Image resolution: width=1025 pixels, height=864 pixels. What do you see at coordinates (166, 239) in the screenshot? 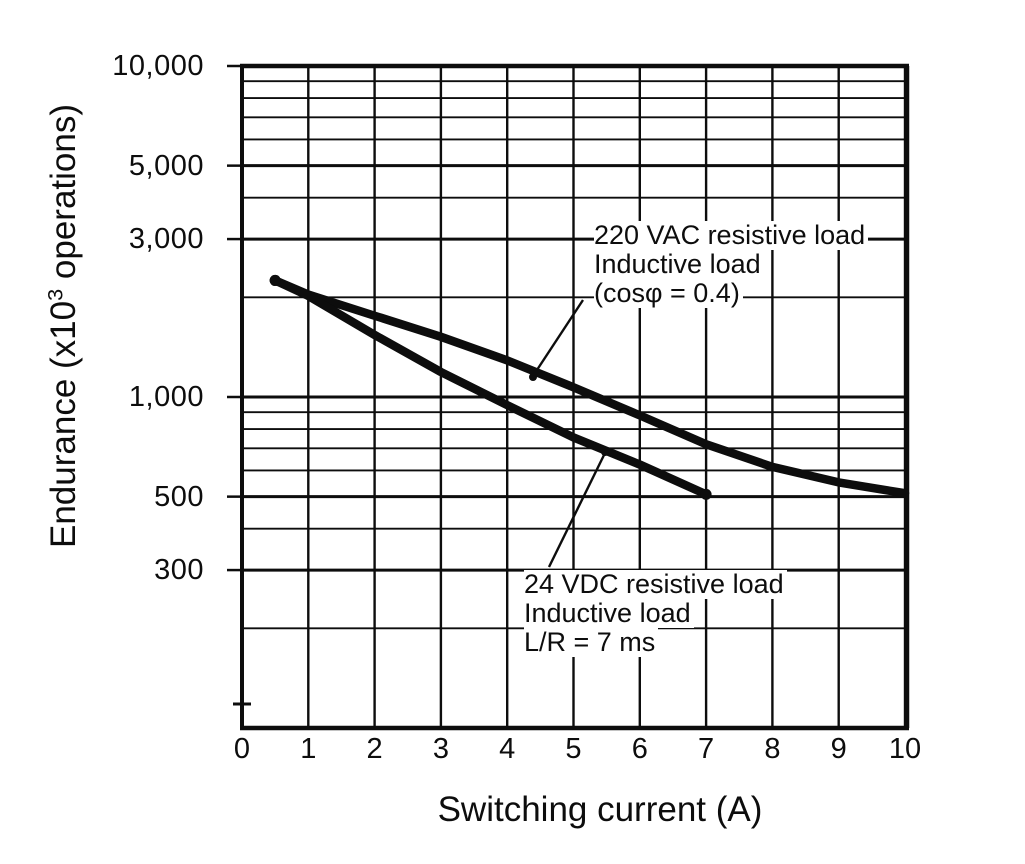
I see `y-tick-label: 3,000` at bounding box center [166, 239].